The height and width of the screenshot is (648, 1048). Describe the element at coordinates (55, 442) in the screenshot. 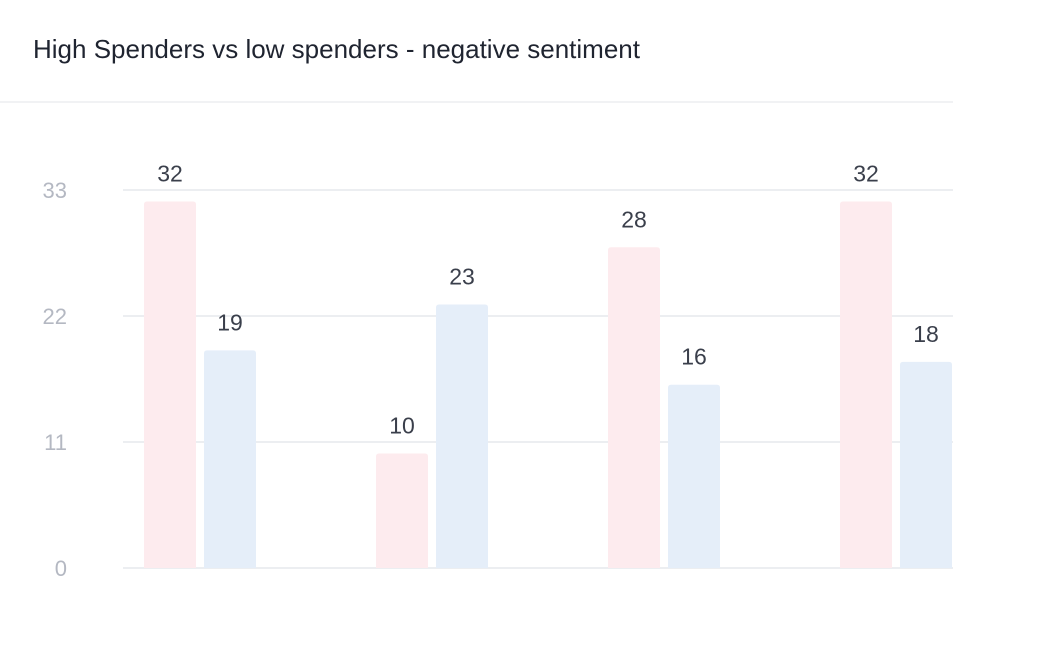

I see `y-tick-label: 11` at that location.